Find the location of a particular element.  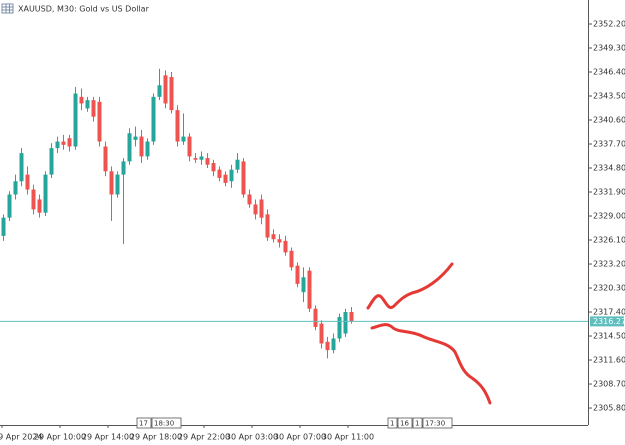

time-marker-label: 18:30 is located at coordinates (164, 424).